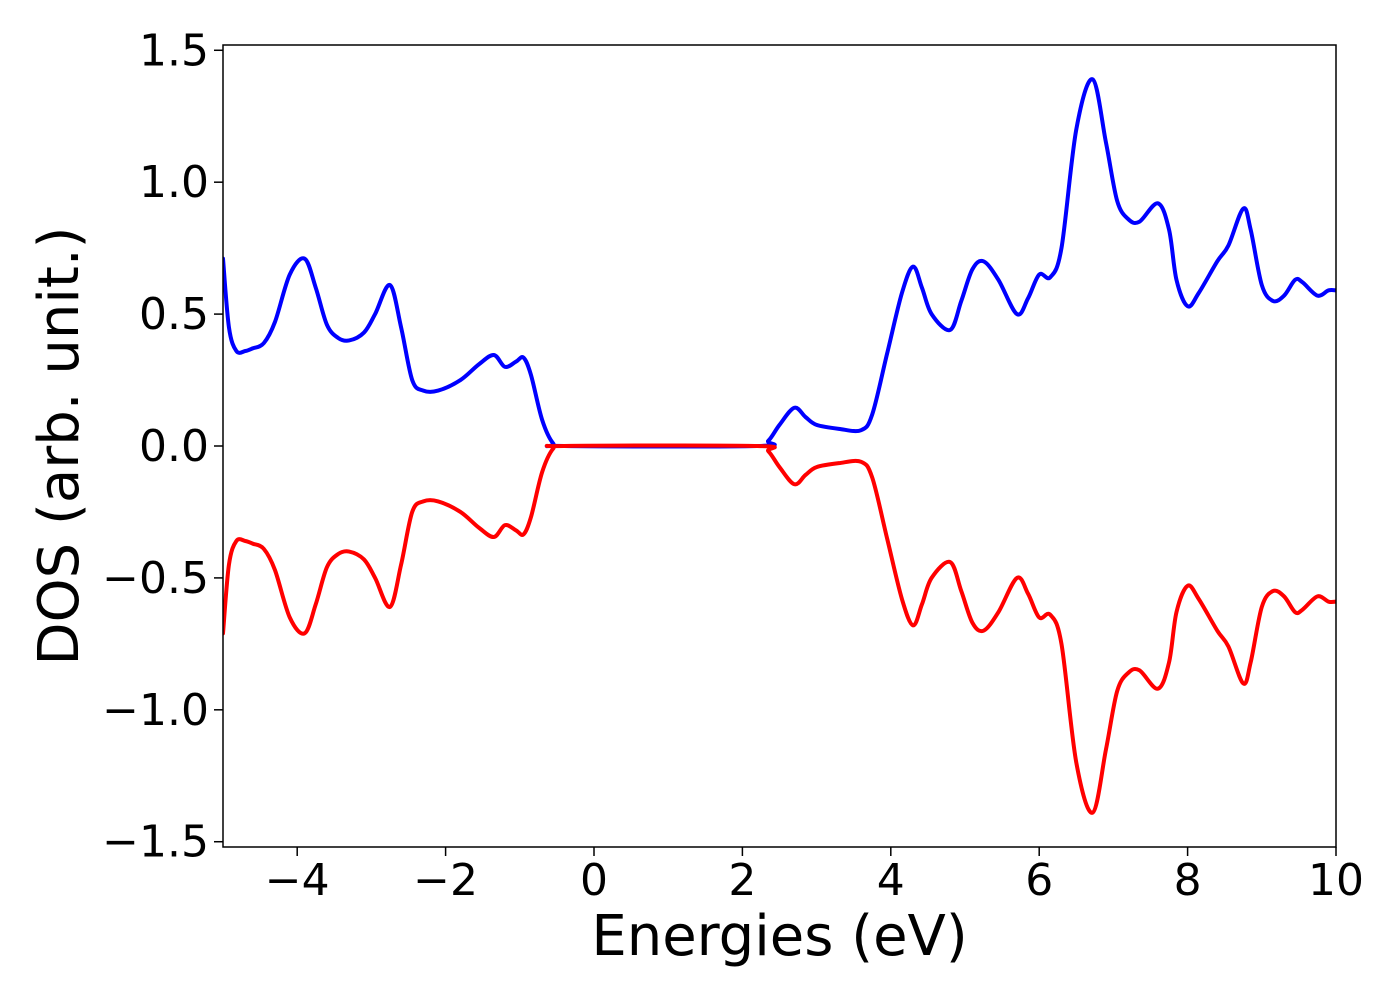 Image resolution: width=1400 pixels, height=1000 pixels. I want to click on y-axis-ticks: 1.5 1.0 0.5 0.0 −0.5 −1.0 −1.5, so click(162, 446).